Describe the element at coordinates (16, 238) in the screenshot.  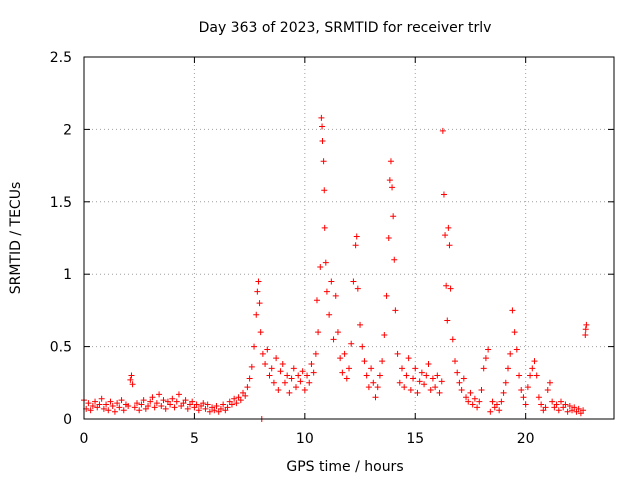
I see `y-axis-label: SRMTID / TECUs` at that location.